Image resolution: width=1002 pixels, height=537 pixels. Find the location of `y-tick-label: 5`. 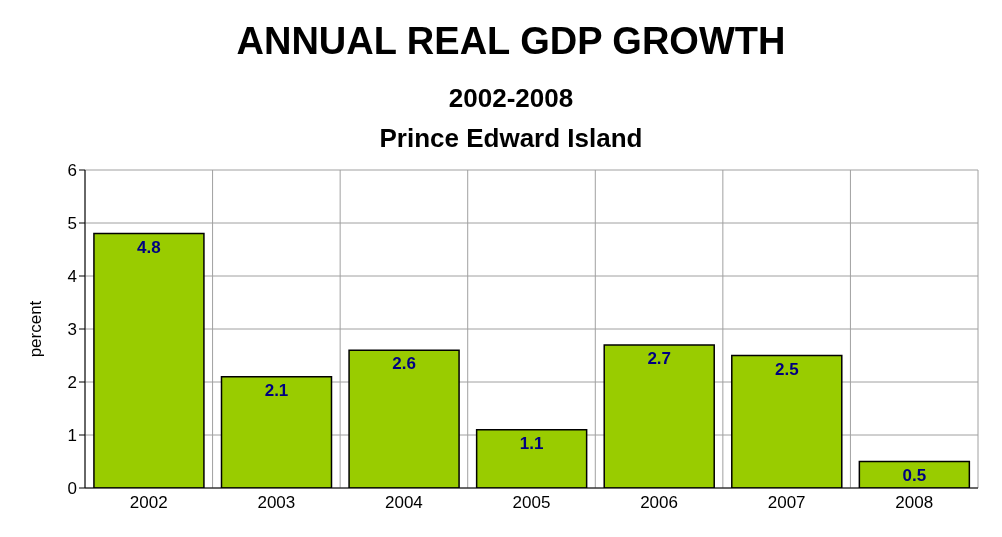

y-tick-label: 5 is located at coordinates (72, 224).